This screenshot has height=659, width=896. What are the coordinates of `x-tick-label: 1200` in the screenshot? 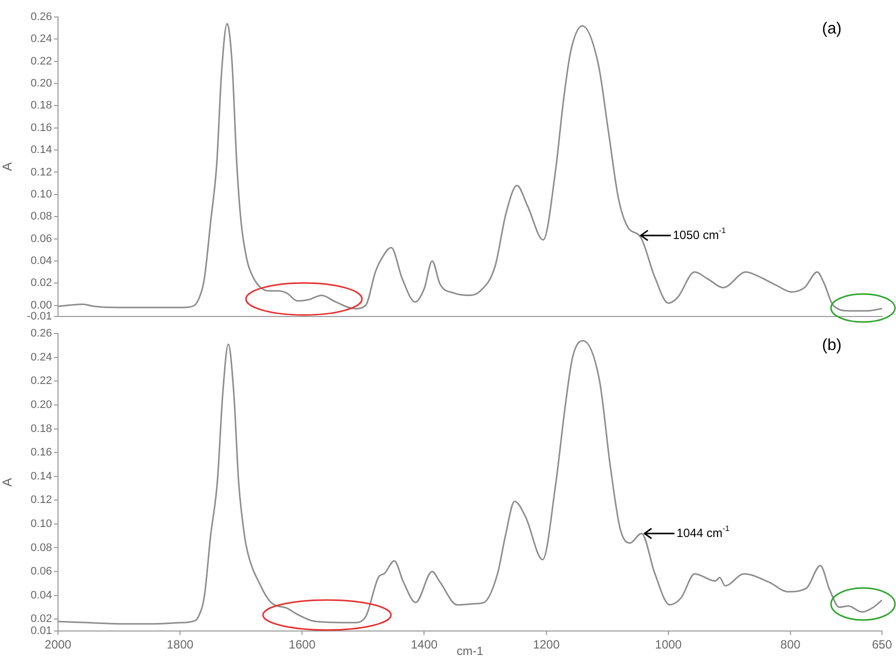 It's located at (546, 645).